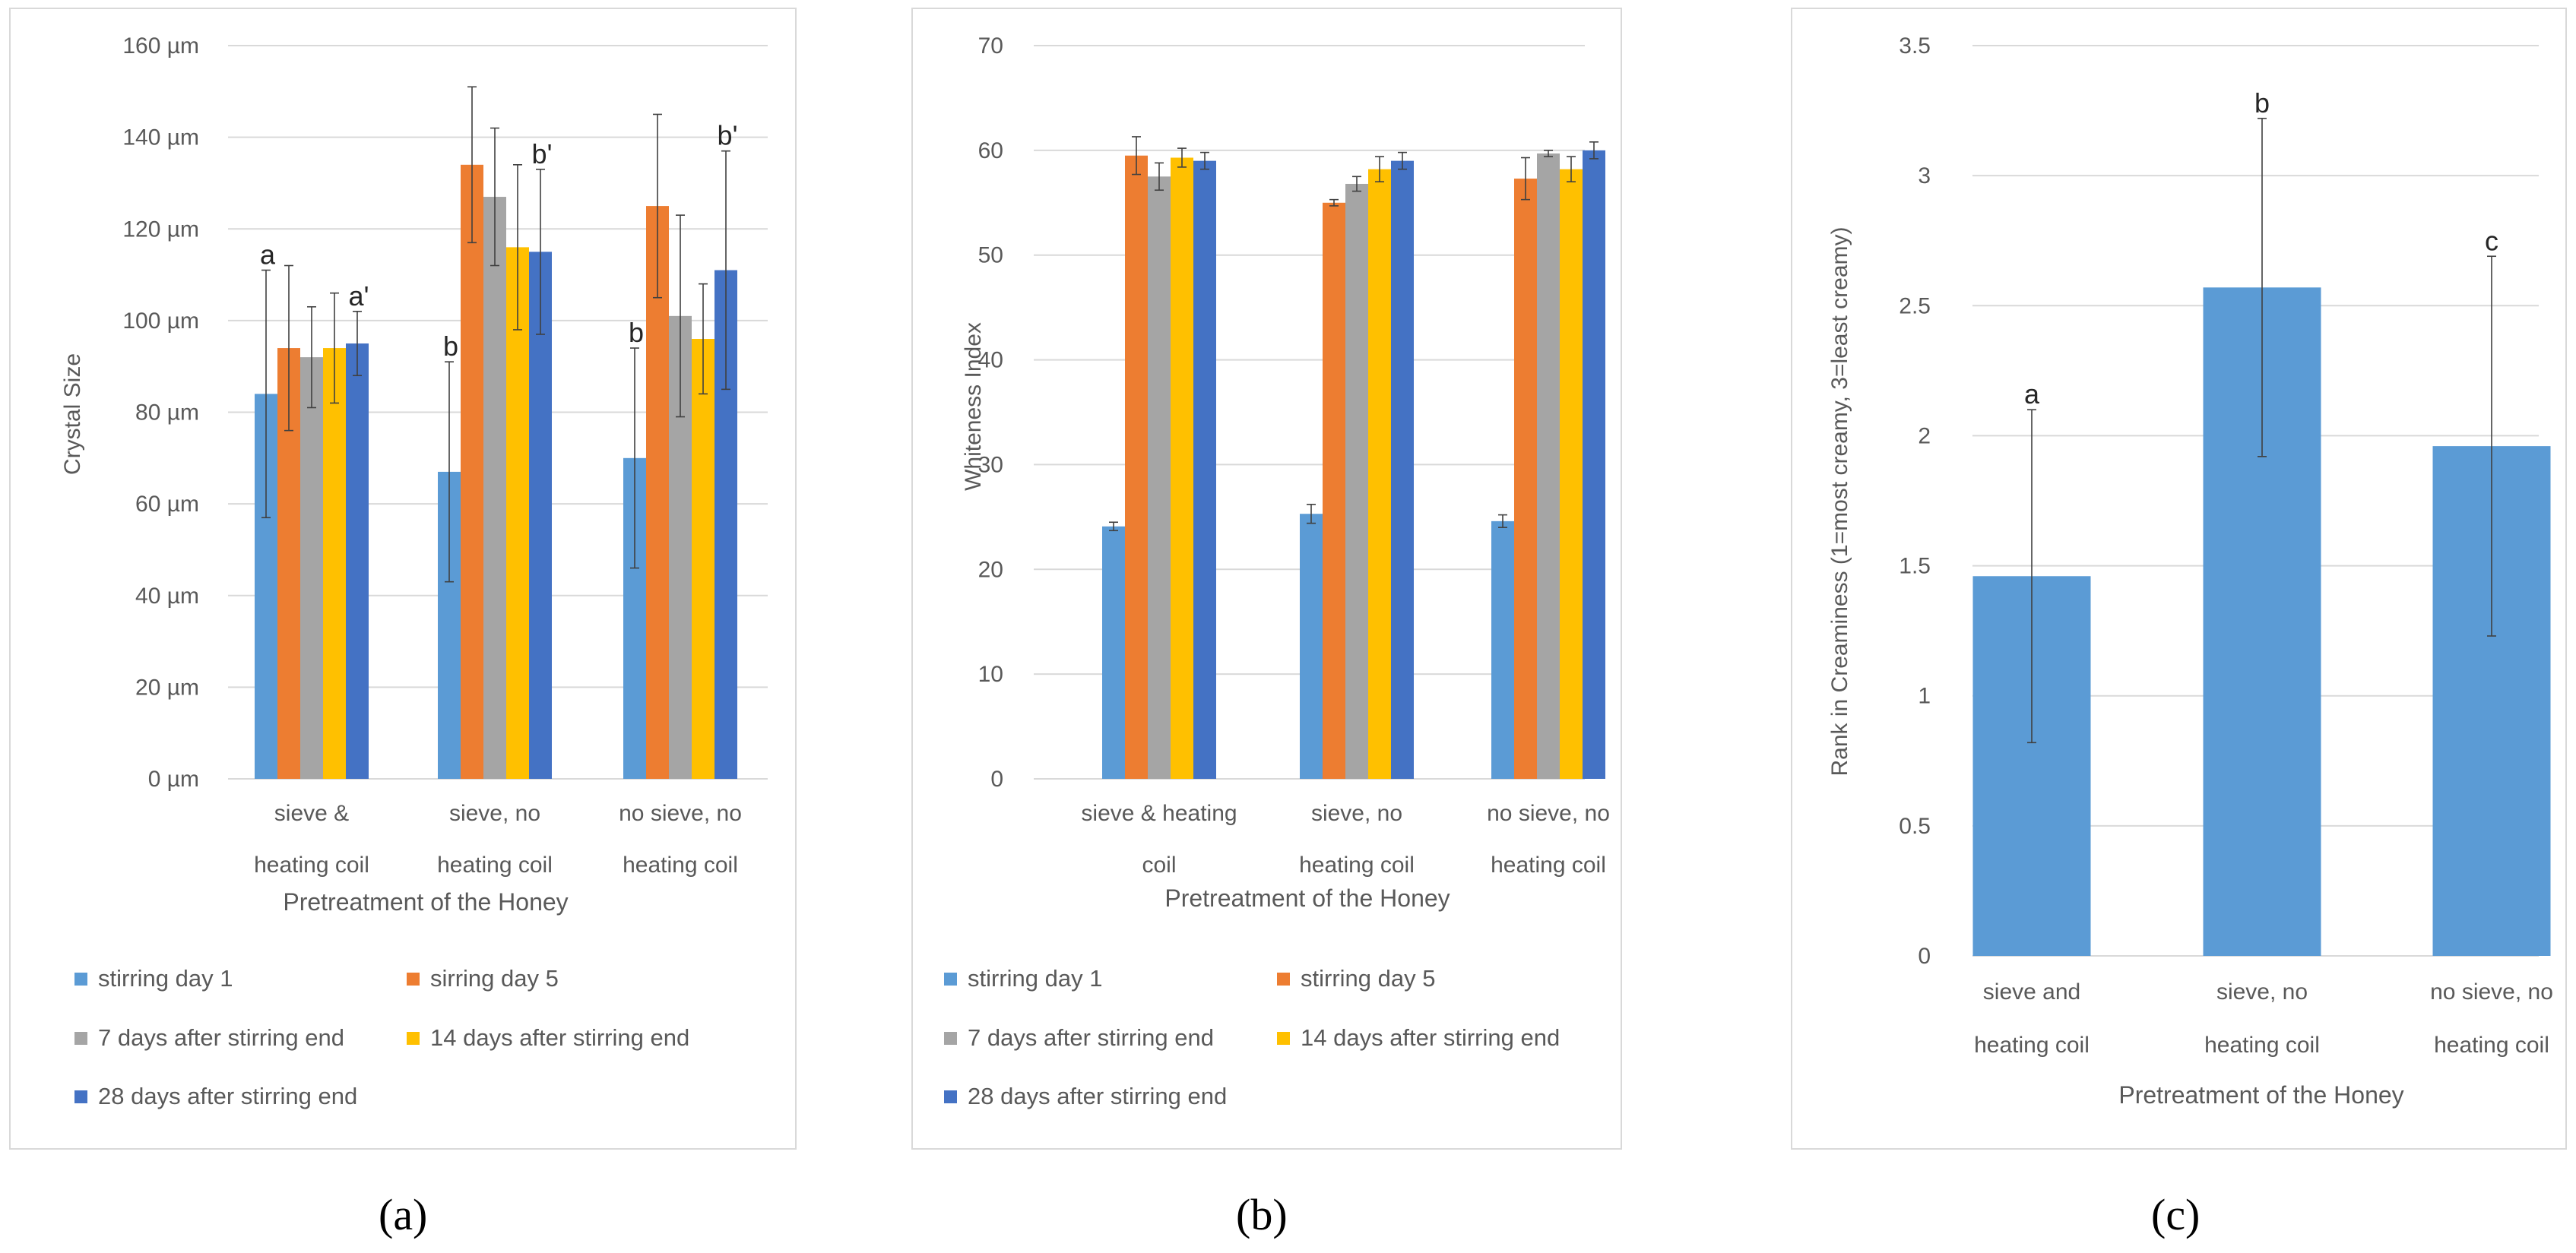 The width and height of the screenshot is (2576, 1253). I want to click on caption-b-text: (b), so click(1262, 1214).